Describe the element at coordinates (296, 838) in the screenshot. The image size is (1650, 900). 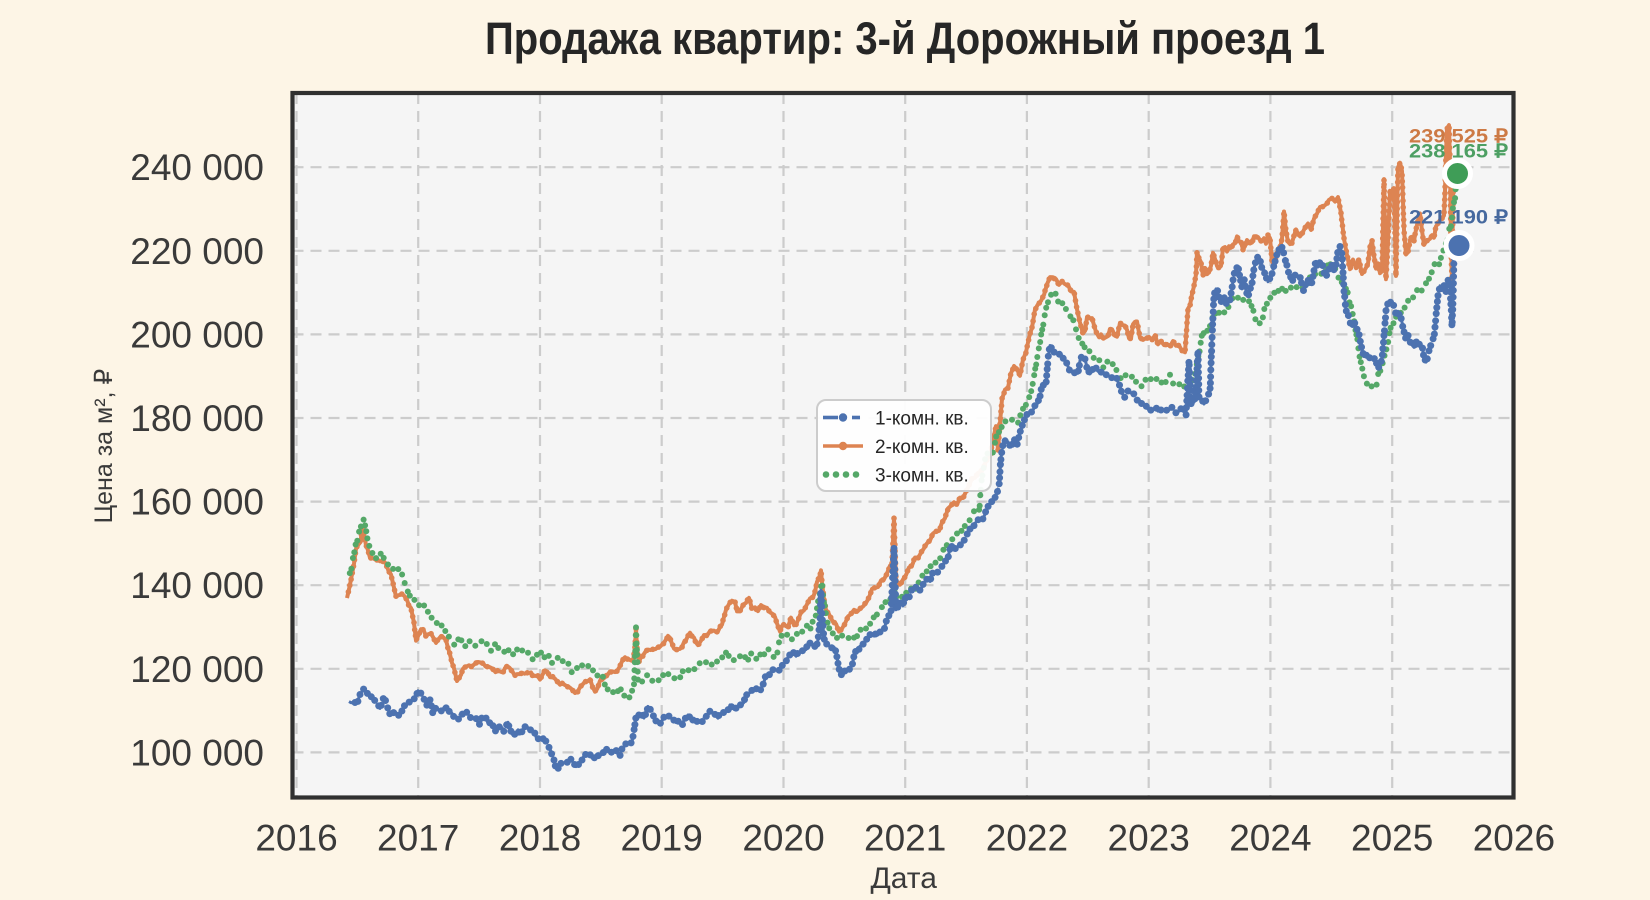
I see `svg-text: 2016` at that location.